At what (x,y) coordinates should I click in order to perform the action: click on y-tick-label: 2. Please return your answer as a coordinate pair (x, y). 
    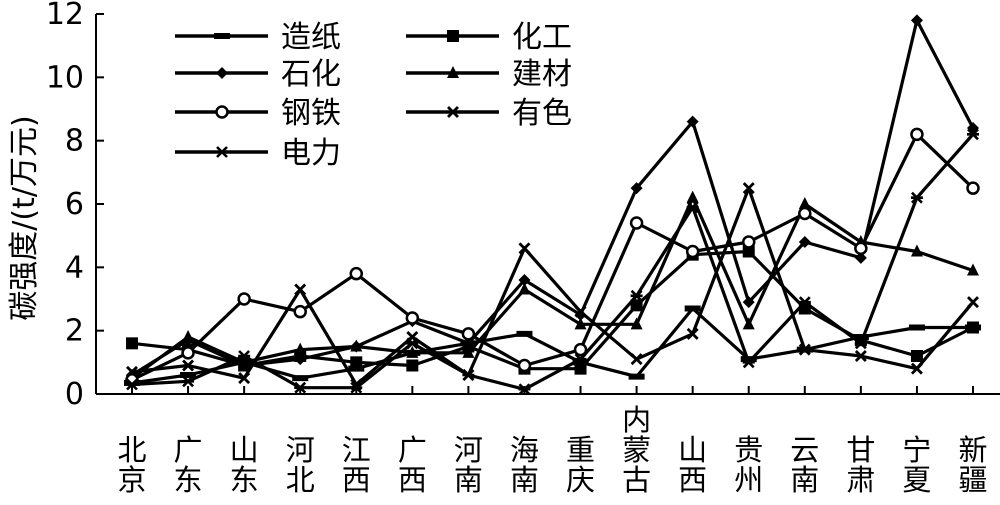
    Looking at the image, I should click on (74, 331).